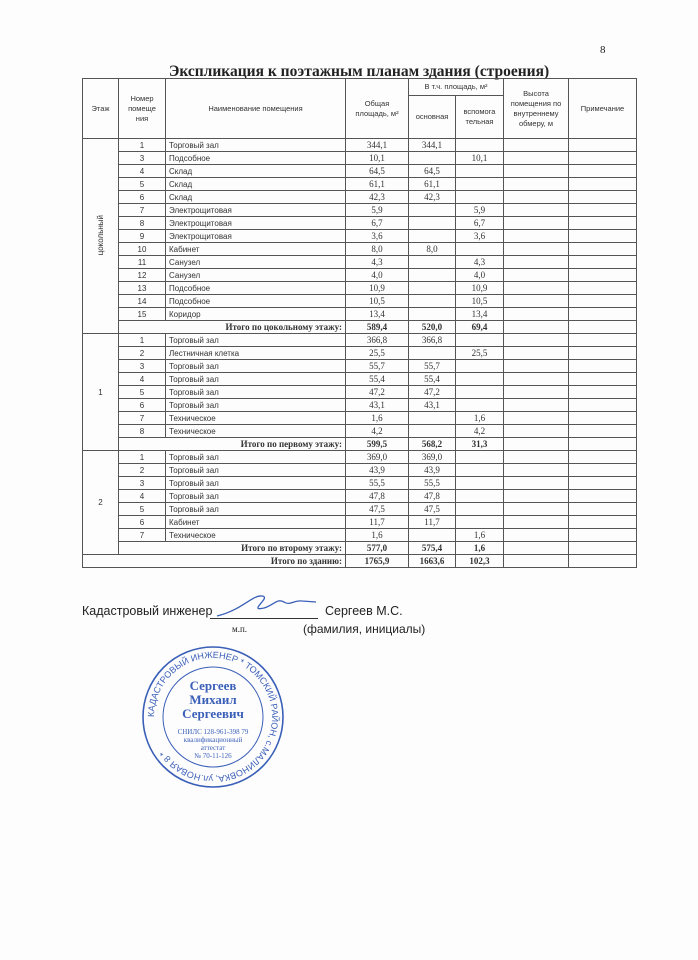 The width and height of the screenshot is (698, 960). Describe the element at coordinates (377, 171) in the screenshot. I see `room-total-area: 64,5` at that location.